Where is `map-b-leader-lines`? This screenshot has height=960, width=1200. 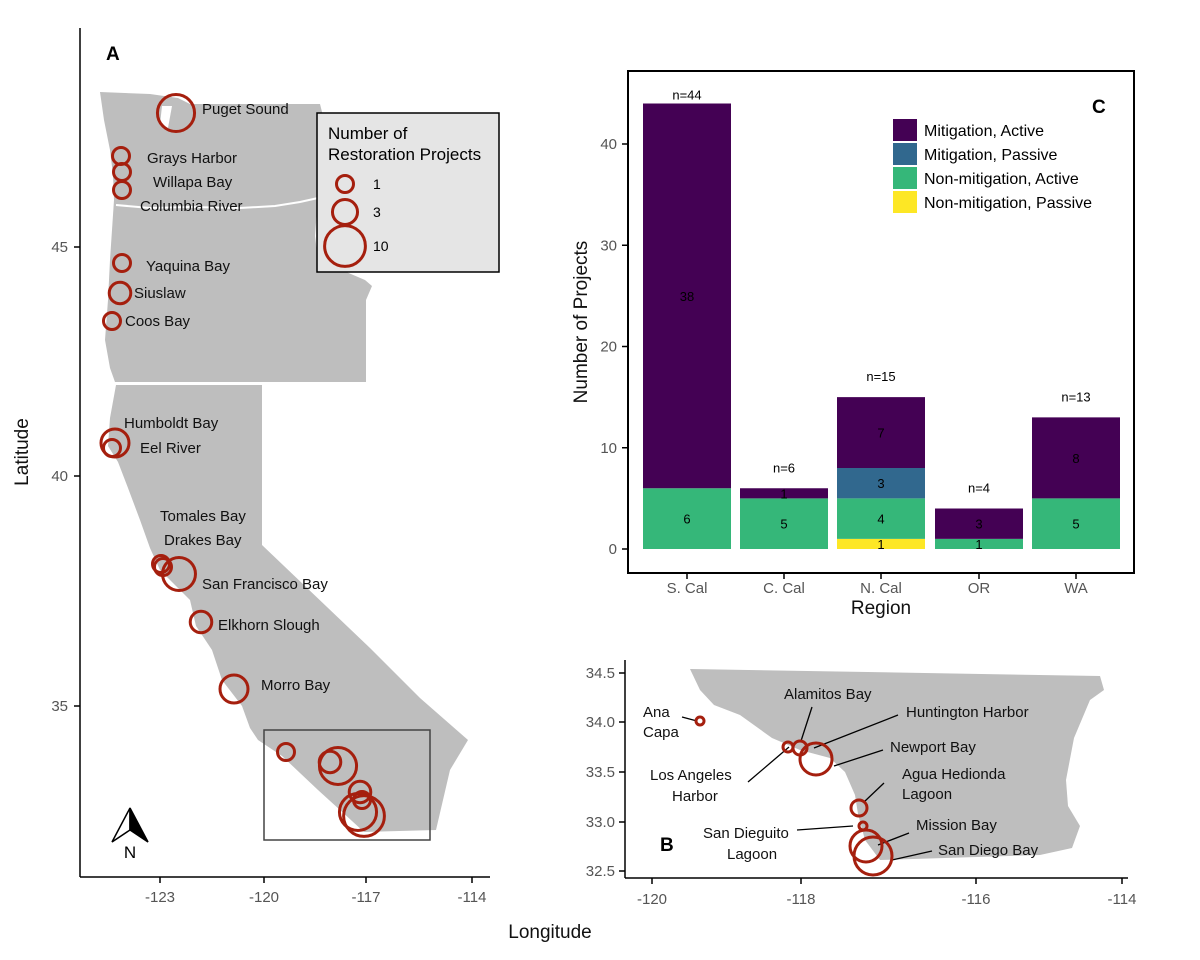
map-b-leader-lines is located at coordinates (807, 783).